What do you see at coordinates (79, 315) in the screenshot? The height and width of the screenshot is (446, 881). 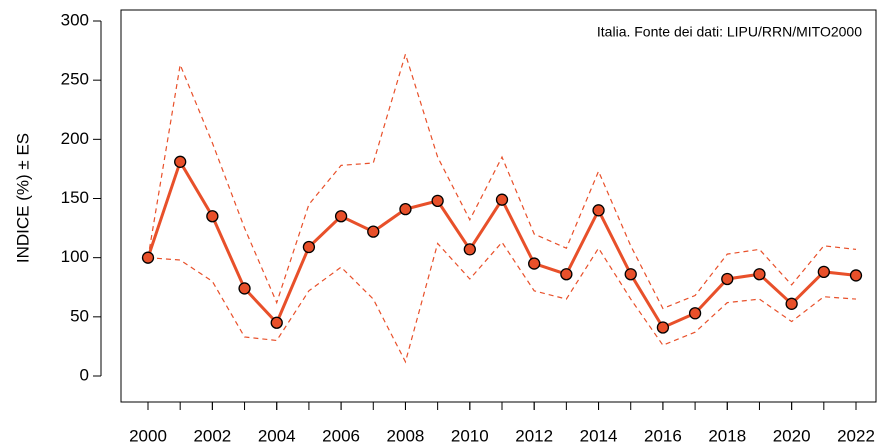 I see `y-tick-label: 50` at bounding box center [79, 315].